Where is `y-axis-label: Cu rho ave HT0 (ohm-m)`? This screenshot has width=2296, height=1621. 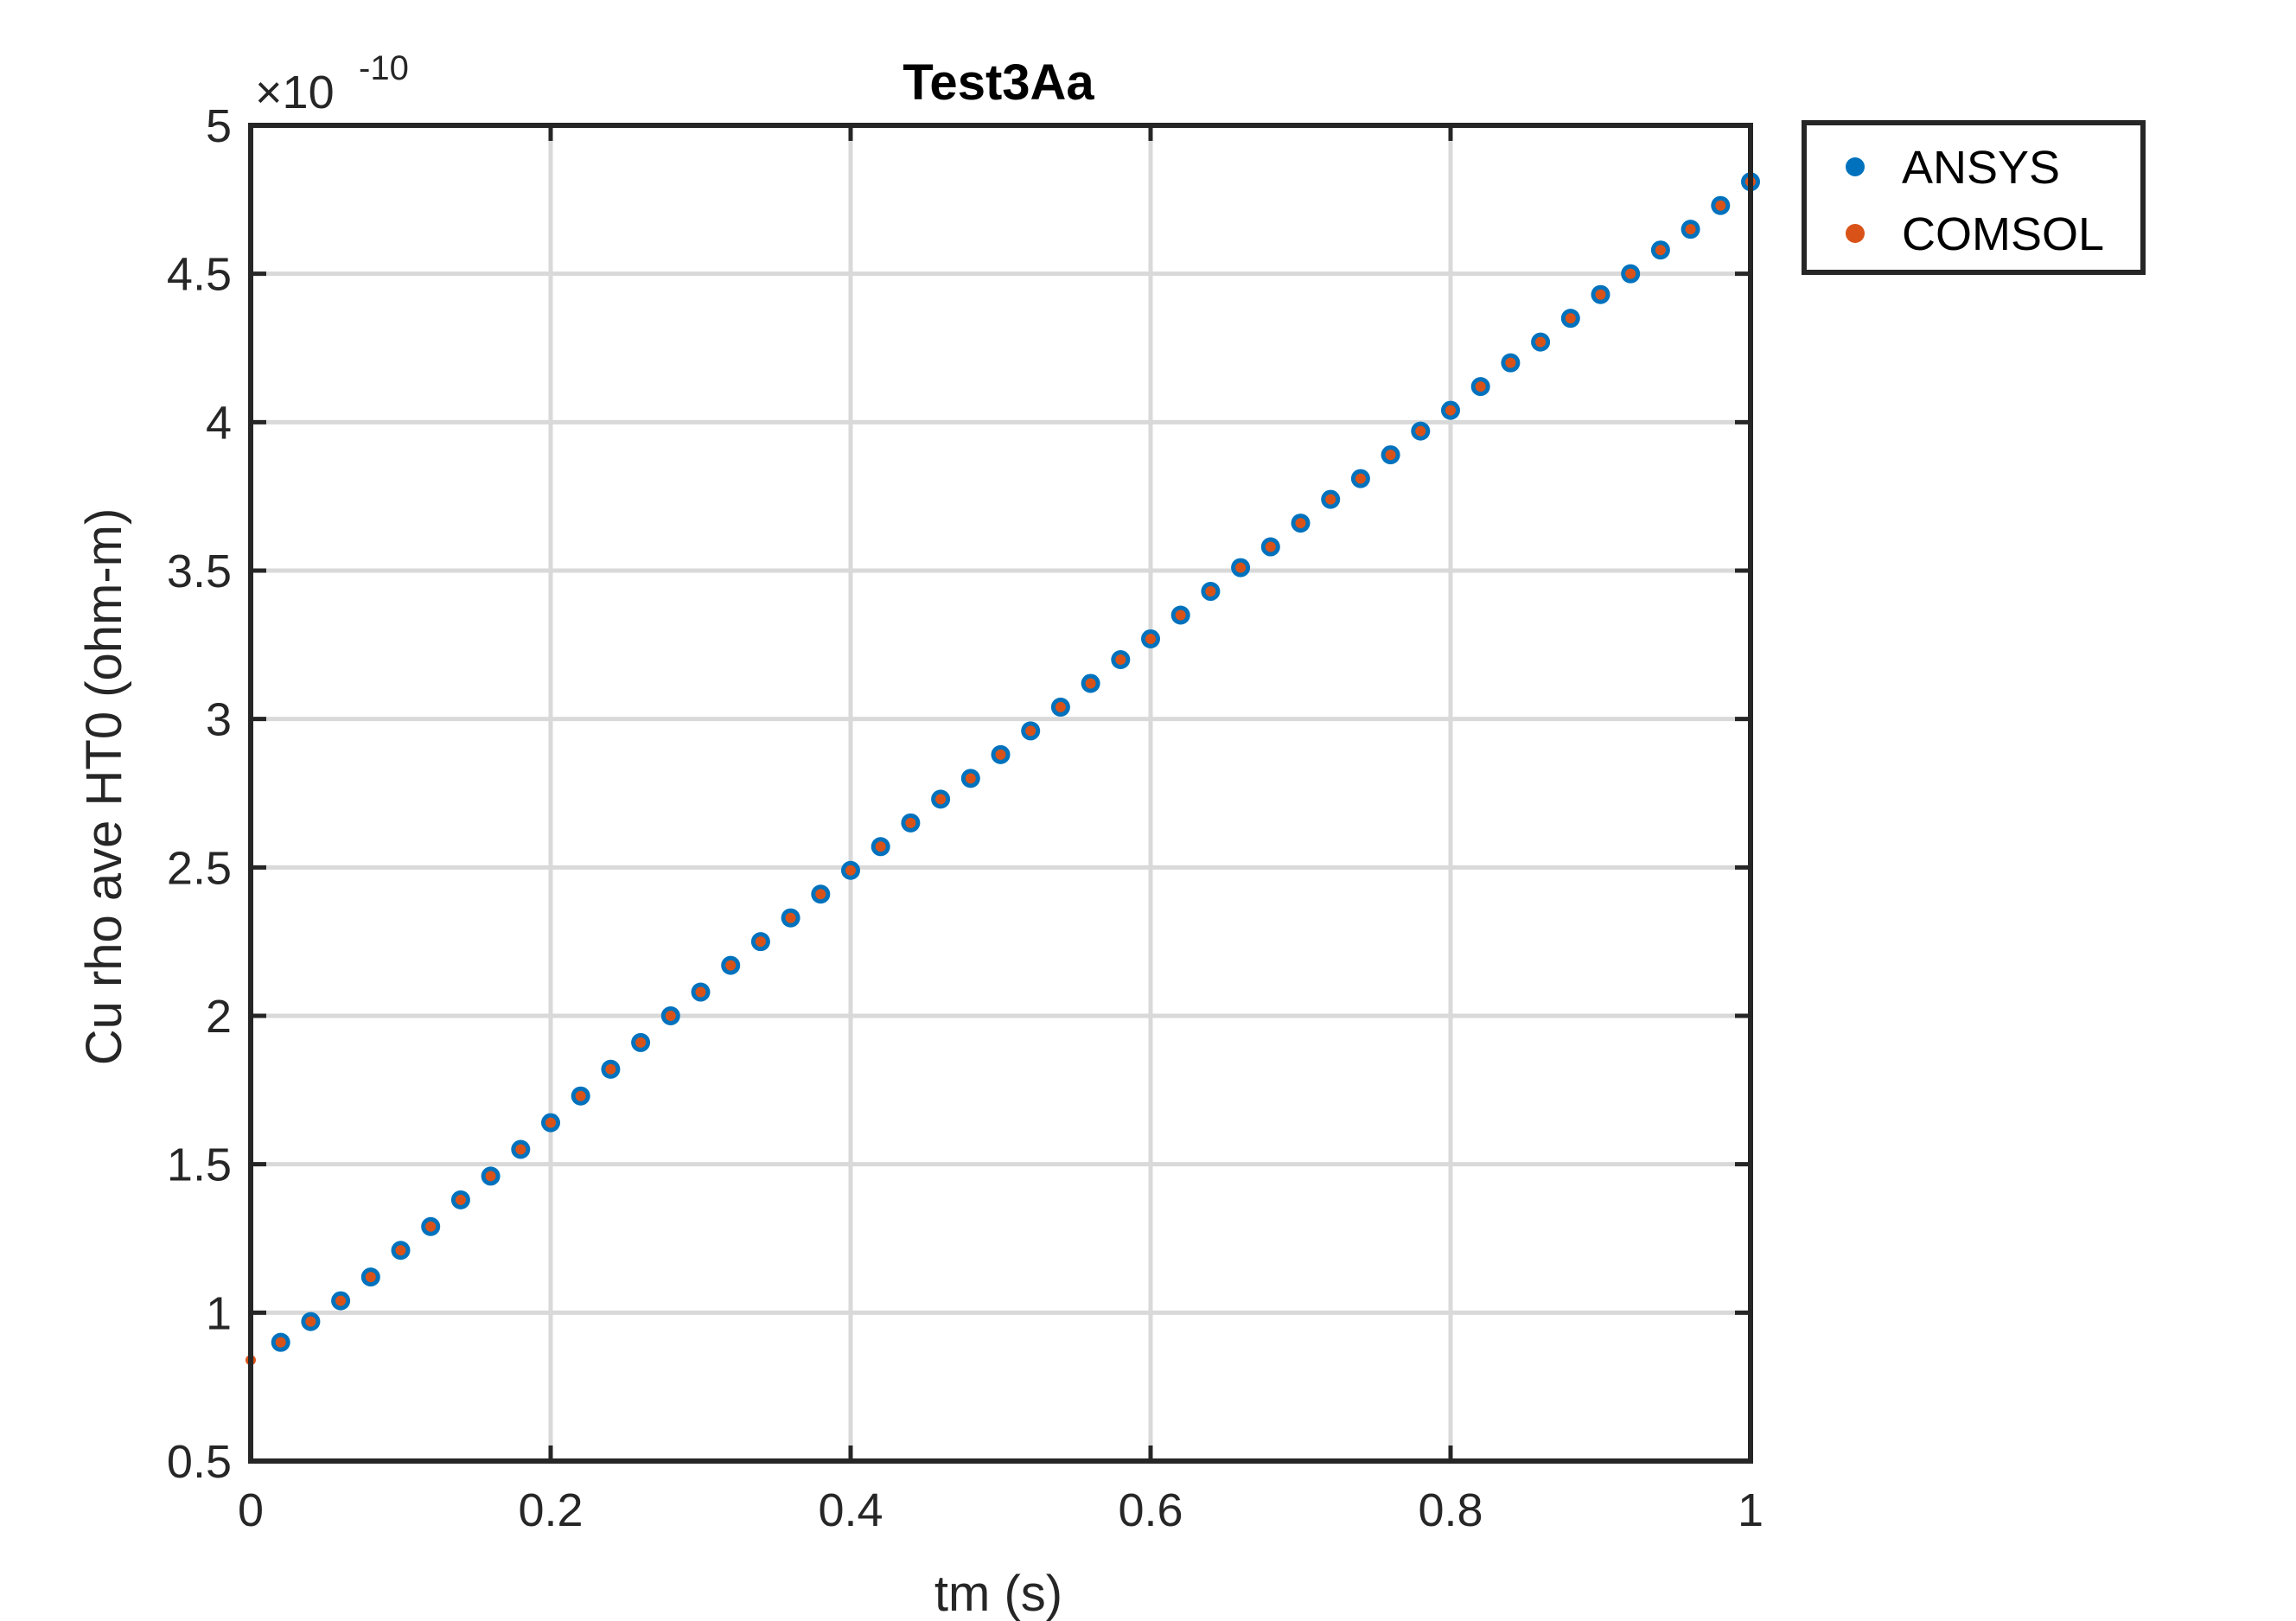
y-axis-label: Cu rho ave HT0 (ohm-m) is located at coordinates (104, 787).